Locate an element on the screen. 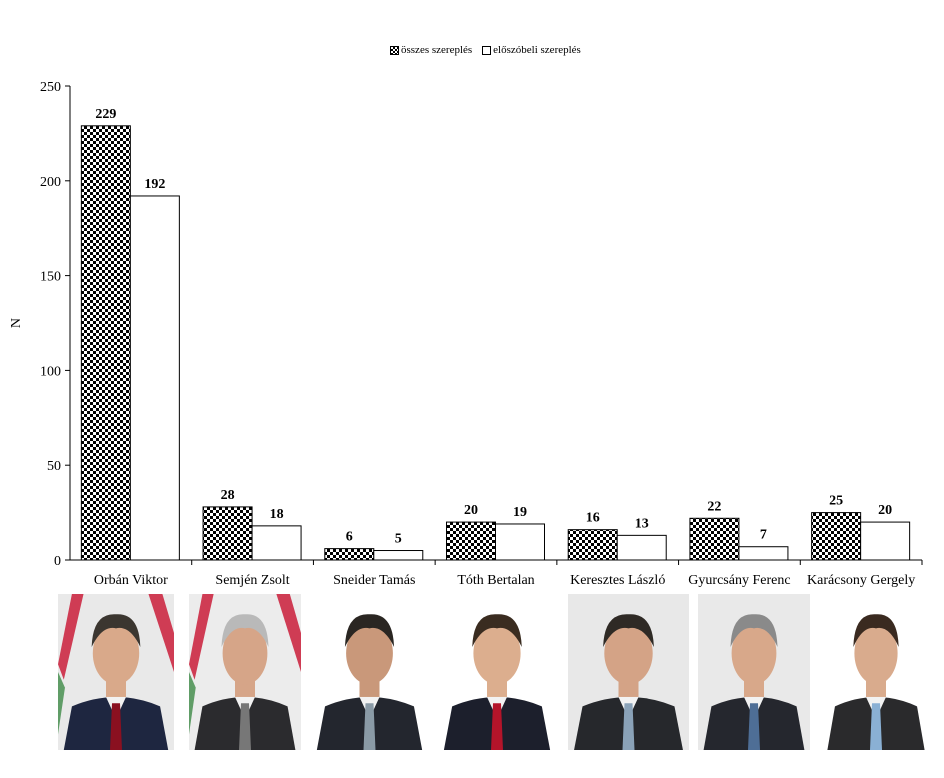  y-tick-label: 50 is located at coordinates (54, 466).